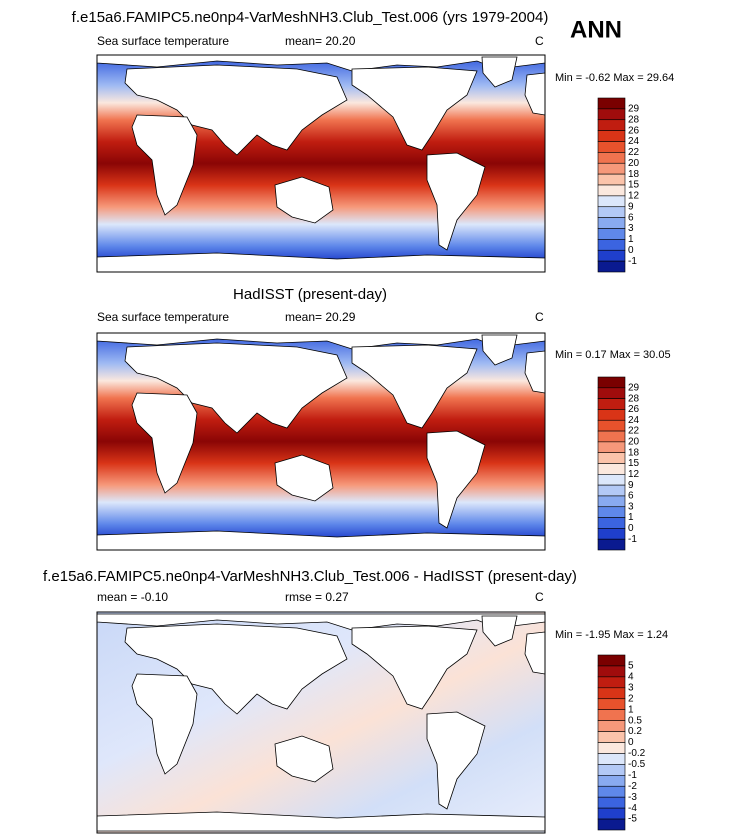 Image resolution: width=733 pixels, height=840 pixels. What do you see at coordinates (632, 786) in the screenshot?
I see `colorbar-label: -2` at bounding box center [632, 786].